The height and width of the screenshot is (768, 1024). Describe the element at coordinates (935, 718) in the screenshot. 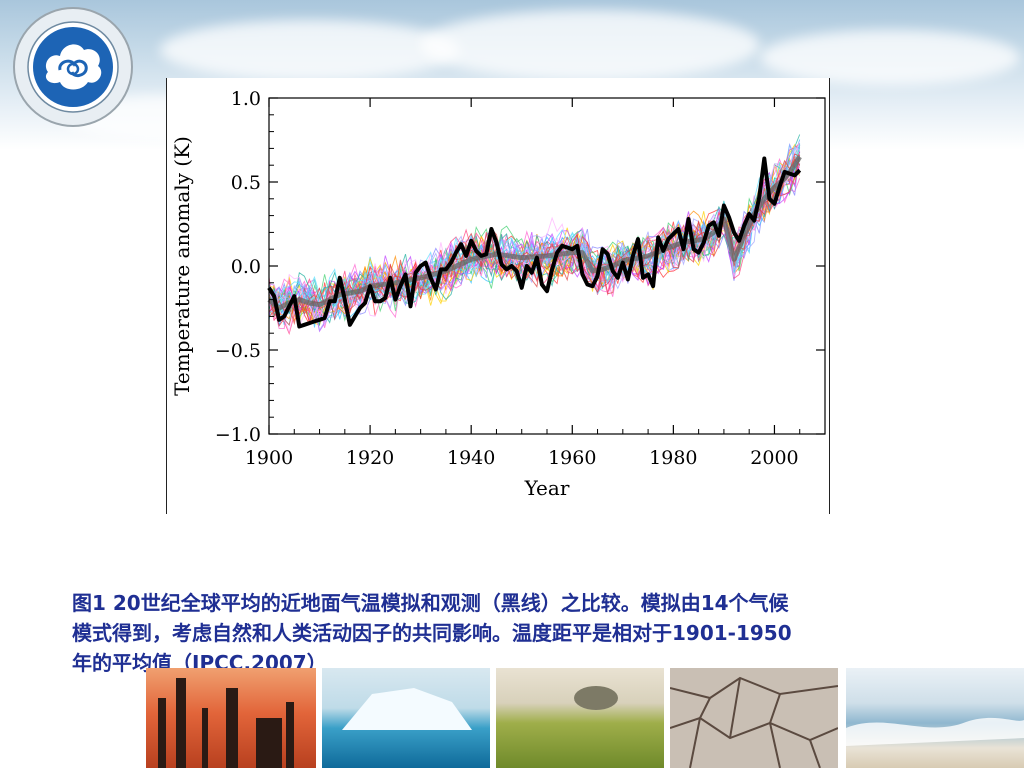

I see `ocean-wave-photo` at that location.